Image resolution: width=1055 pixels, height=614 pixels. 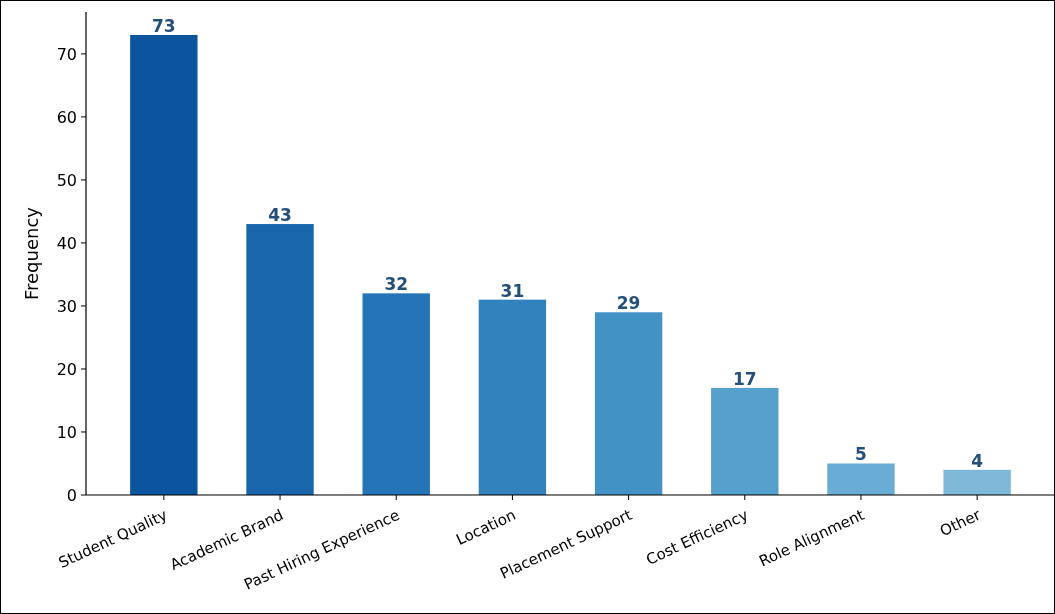 What do you see at coordinates (396, 284) in the screenshot?
I see `data-label: 32` at bounding box center [396, 284].